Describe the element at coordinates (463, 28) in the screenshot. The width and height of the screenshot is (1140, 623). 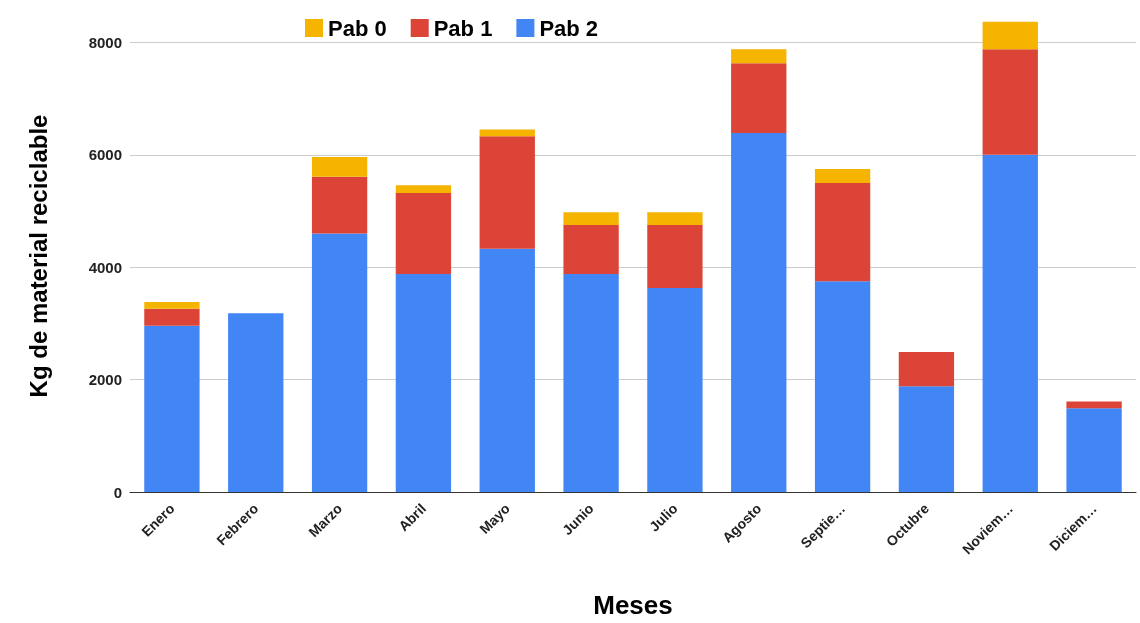
I see `legend-label: Pab 1` at that location.